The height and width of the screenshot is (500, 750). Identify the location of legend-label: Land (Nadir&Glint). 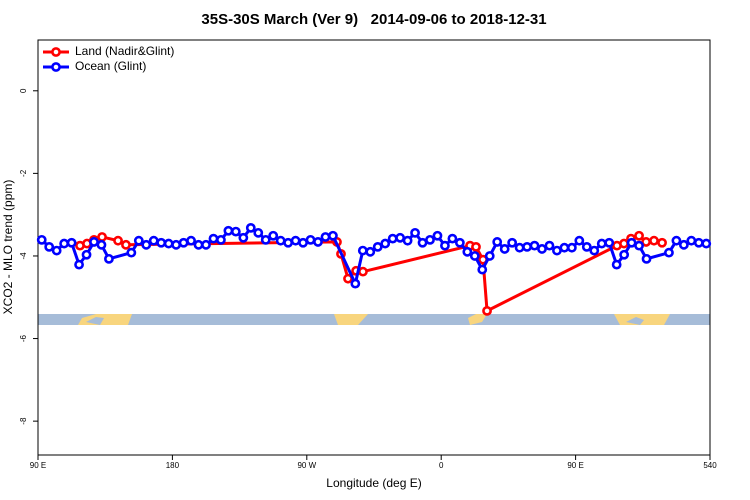
(124, 51).